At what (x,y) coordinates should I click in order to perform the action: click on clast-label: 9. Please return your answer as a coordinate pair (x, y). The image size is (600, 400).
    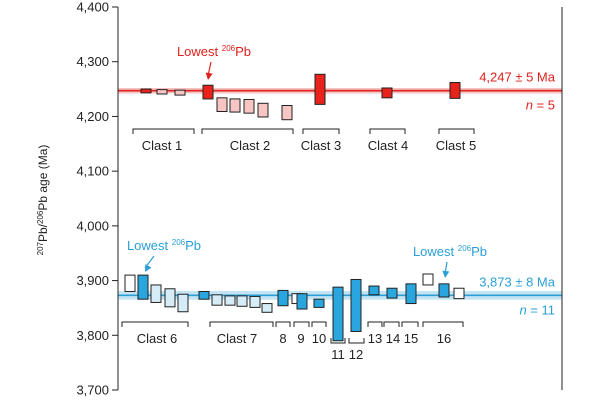
    Looking at the image, I should click on (300, 338).